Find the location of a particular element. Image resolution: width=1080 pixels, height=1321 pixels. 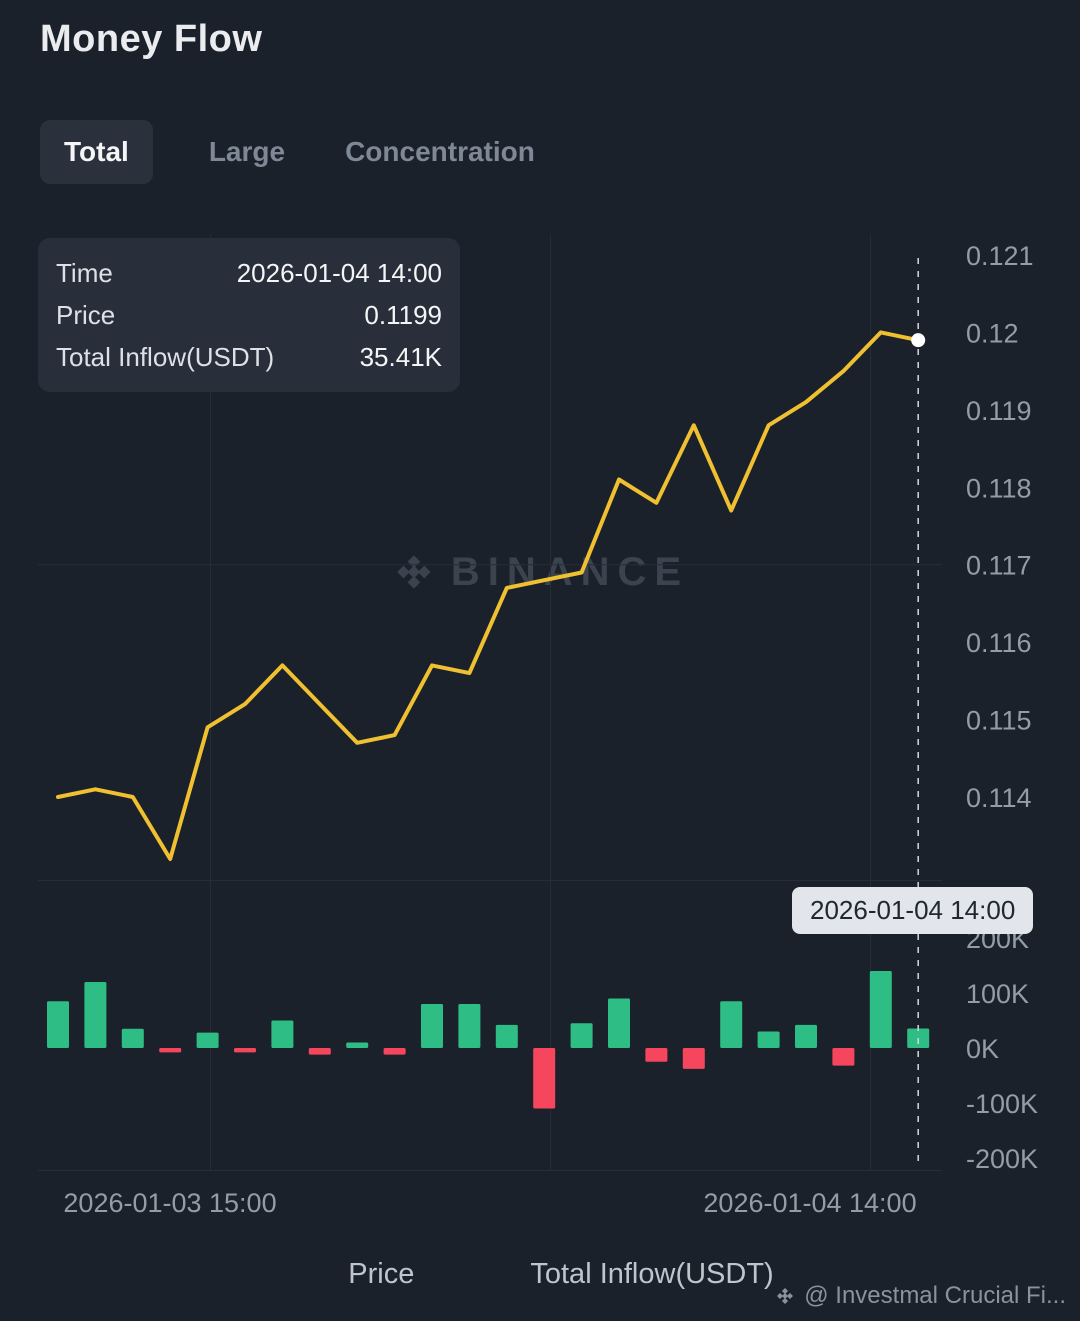

binance-watermark: BINANCE is located at coordinates (540, 572).